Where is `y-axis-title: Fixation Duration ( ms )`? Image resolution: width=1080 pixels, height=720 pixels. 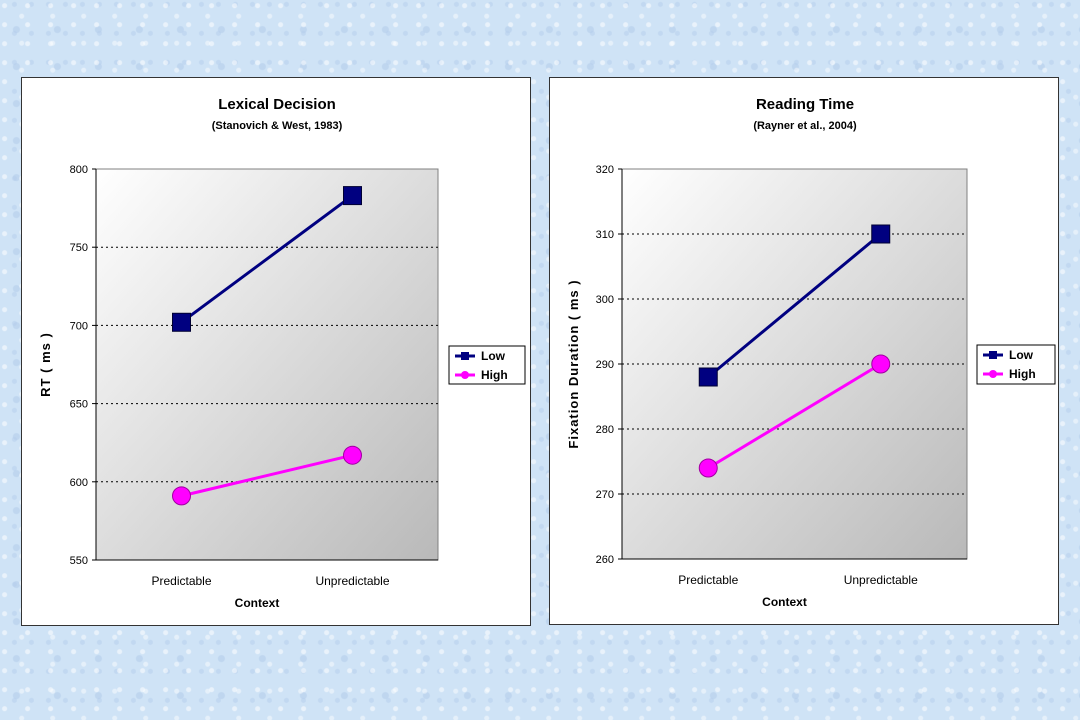
y-axis-title: Fixation Duration ( ms ) is located at coordinates (573, 363).